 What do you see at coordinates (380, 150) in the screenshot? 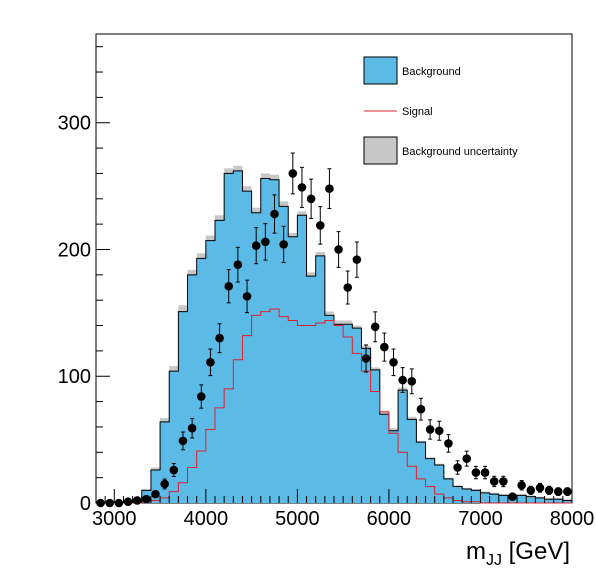
I see `legend-swatch-uncertainty` at bounding box center [380, 150].